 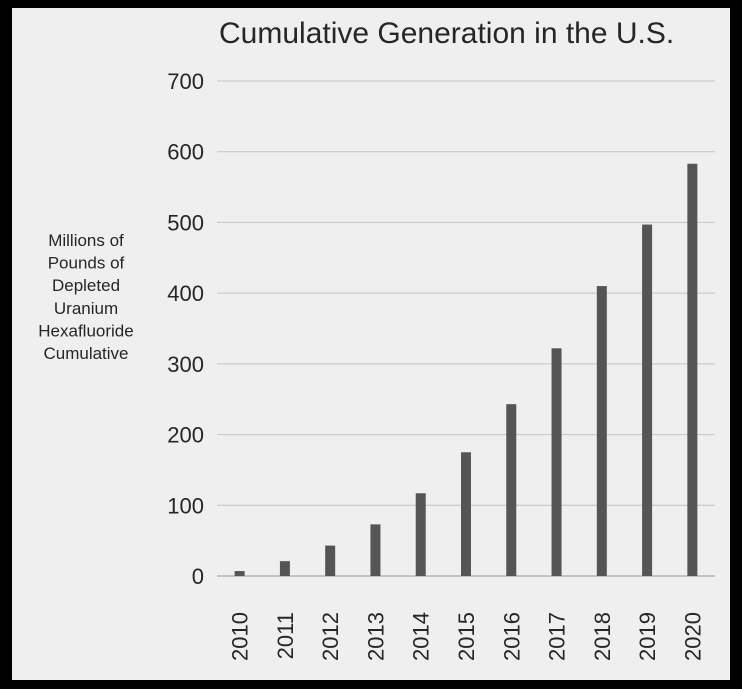 I want to click on x-tick-label: 2013, so click(x=375, y=636).